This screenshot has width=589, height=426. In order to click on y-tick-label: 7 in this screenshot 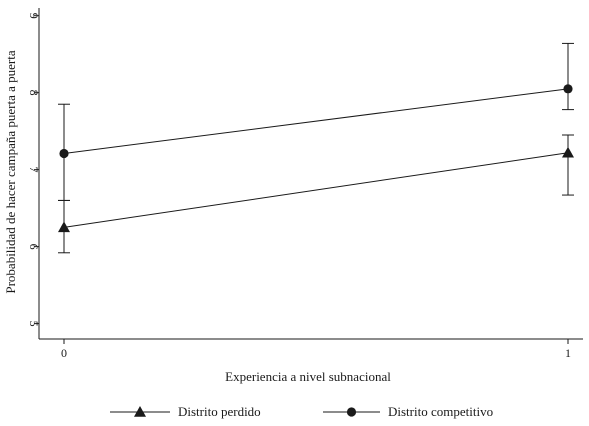, I will do `click(34, 170)`.